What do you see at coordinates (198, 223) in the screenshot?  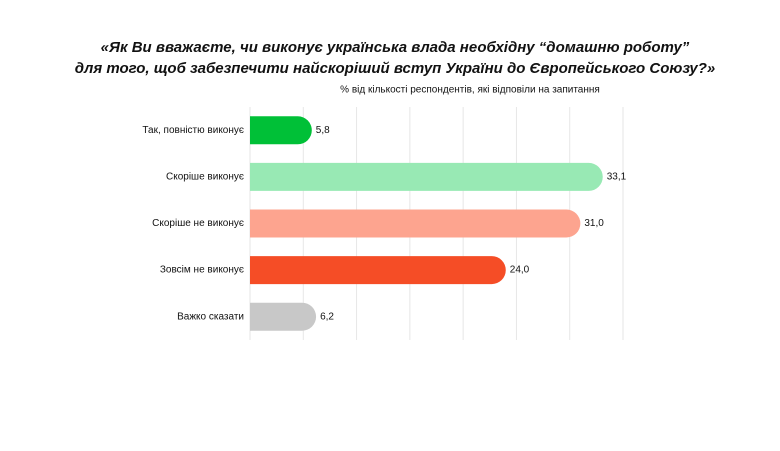 I see `y-tick-label: Скоріше не виконує` at bounding box center [198, 223].